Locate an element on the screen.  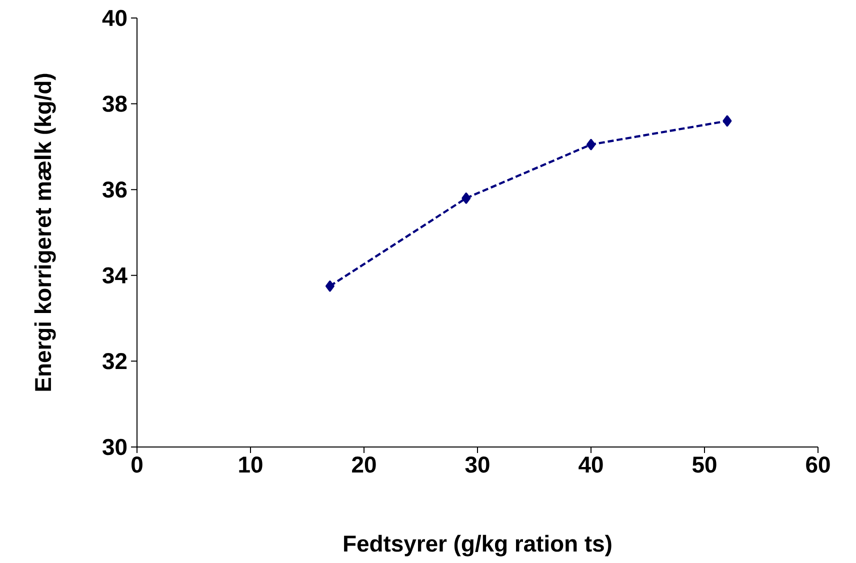
x-tick-label: 40 is located at coordinates (590, 464).